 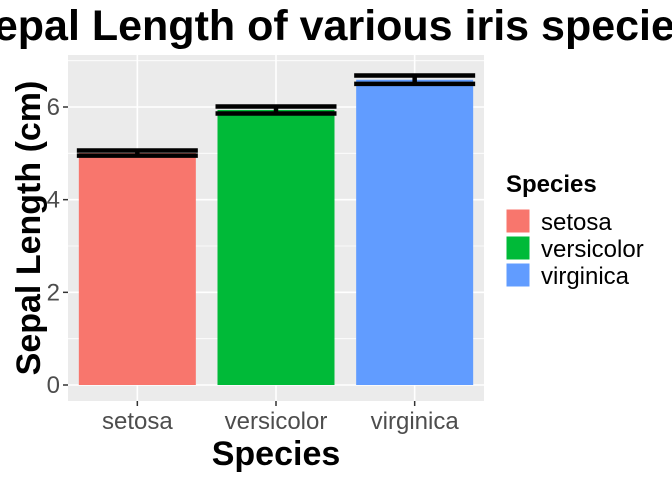 I want to click on error-bars, so click(x=276, y=115).